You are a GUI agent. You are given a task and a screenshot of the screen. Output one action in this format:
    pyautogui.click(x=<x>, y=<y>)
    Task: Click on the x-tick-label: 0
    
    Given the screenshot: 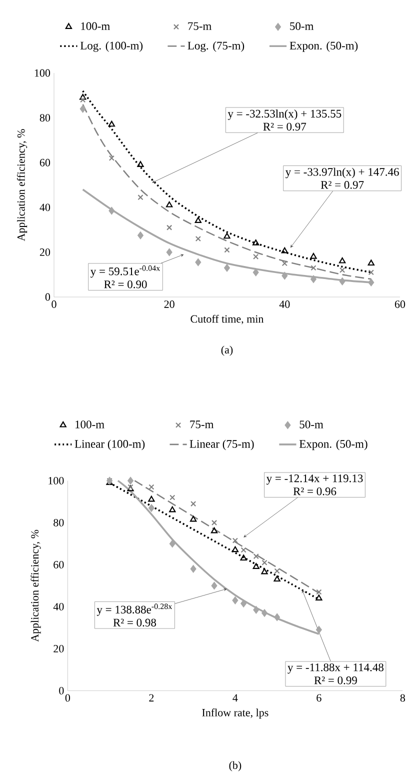 What is the action you would take?
    pyautogui.click(x=67, y=698)
    